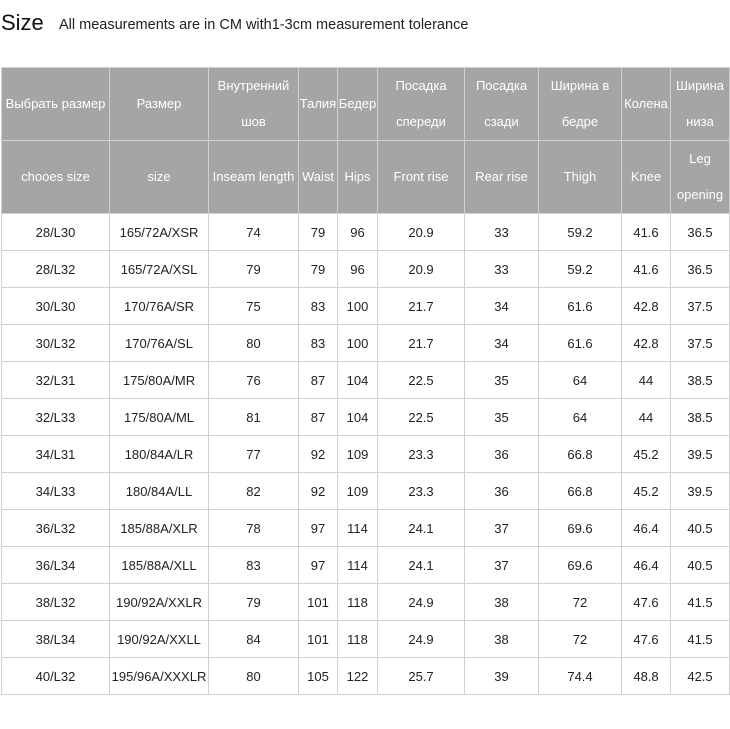 The height and width of the screenshot is (729, 730). Describe the element at coordinates (253, 676) in the screenshot. I see `cell: 80` at that location.